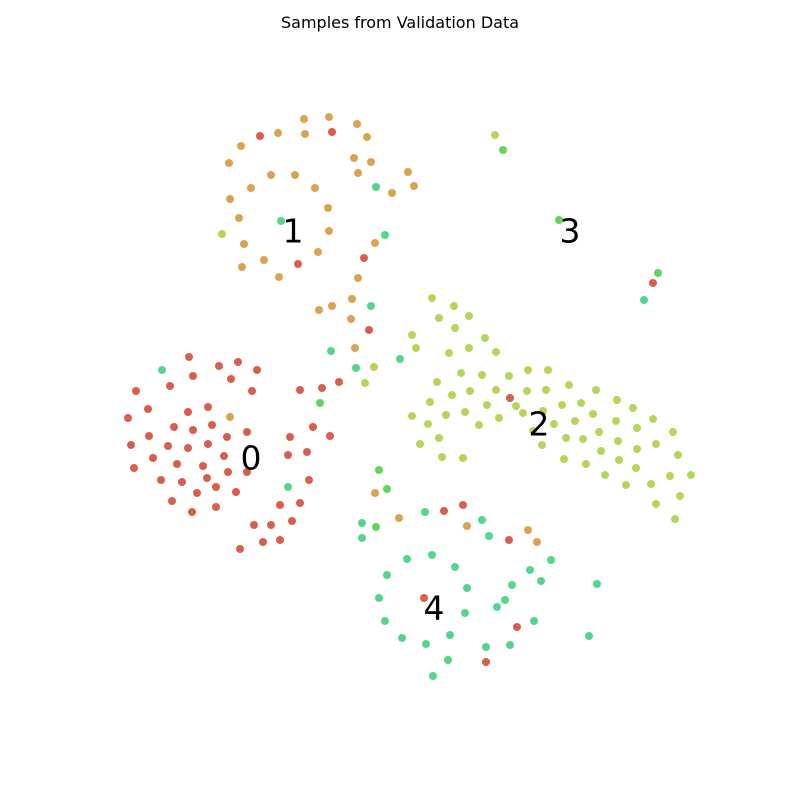 The width and height of the screenshot is (800, 800). Describe the element at coordinates (570, 231) in the screenshot. I see `cluster-label-3: 3` at that location.